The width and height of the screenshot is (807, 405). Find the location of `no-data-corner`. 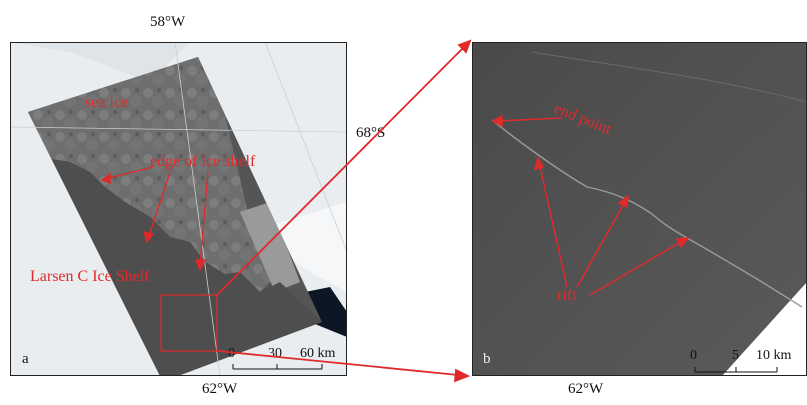

no-data-corner is located at coordinates (764, 329).